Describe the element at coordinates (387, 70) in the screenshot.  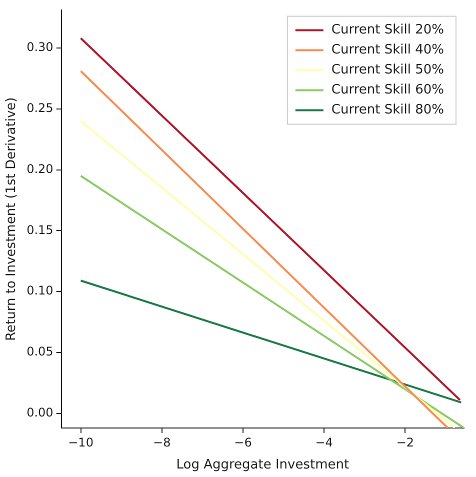
I see `legend-label: Current Skill 50%` at that location.